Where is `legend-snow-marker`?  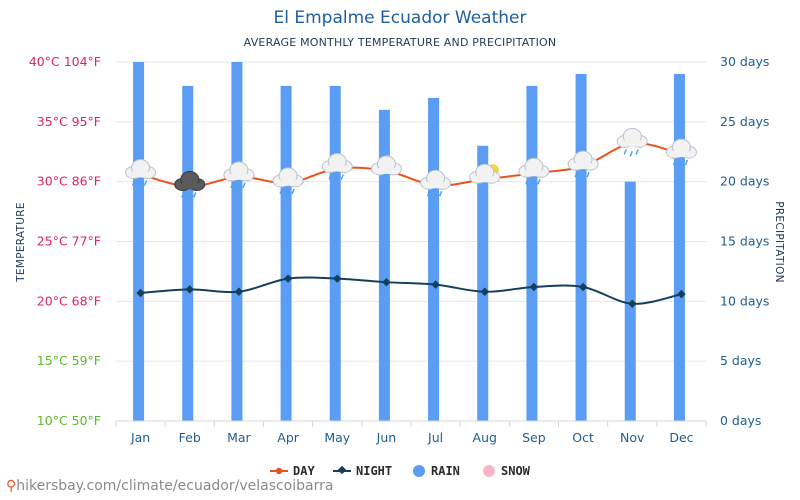 legend-snow-marker is located at coordinates (489, 471).